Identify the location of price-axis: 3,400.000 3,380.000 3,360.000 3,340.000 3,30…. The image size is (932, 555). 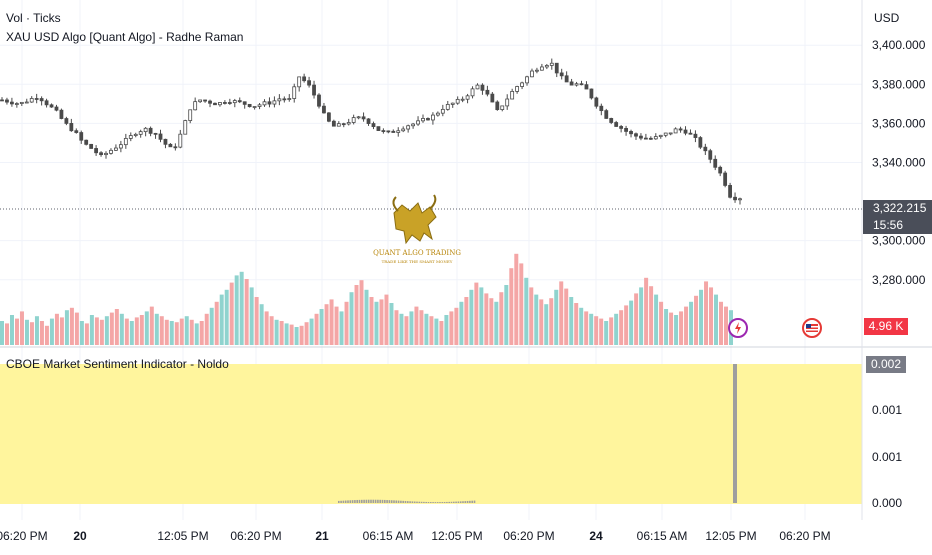
(899, 162).